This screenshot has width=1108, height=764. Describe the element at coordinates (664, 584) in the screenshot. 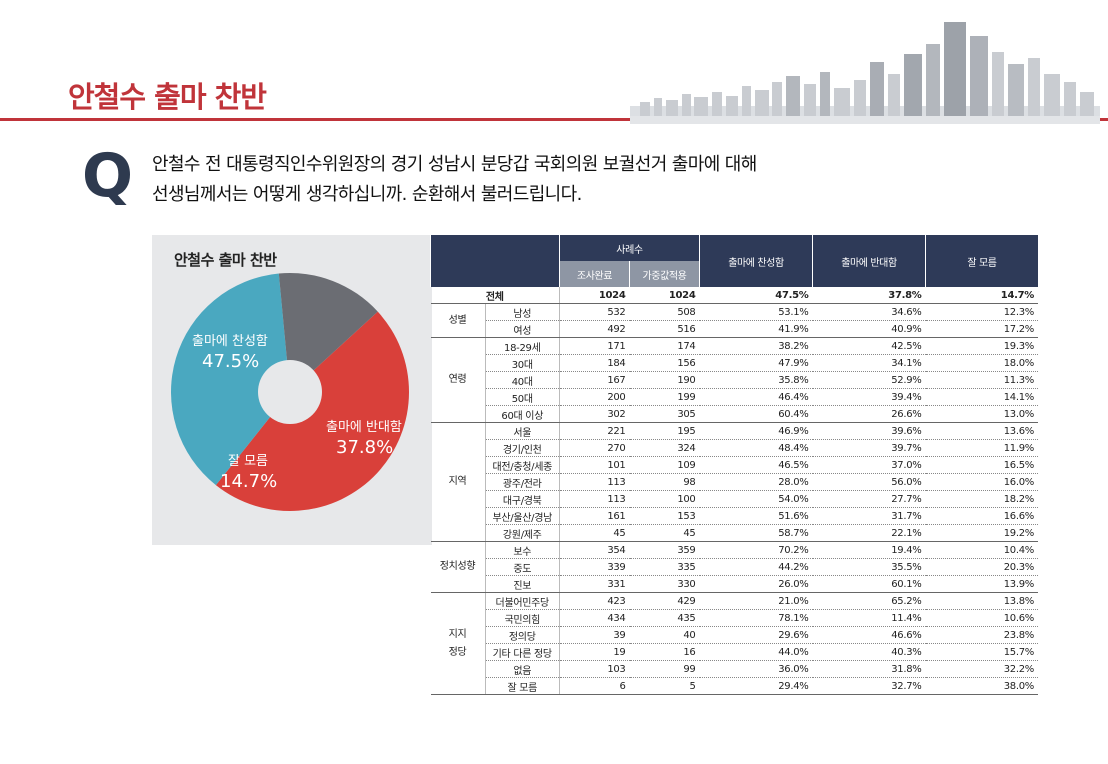

I see `cell-weighted: 330` at that location.